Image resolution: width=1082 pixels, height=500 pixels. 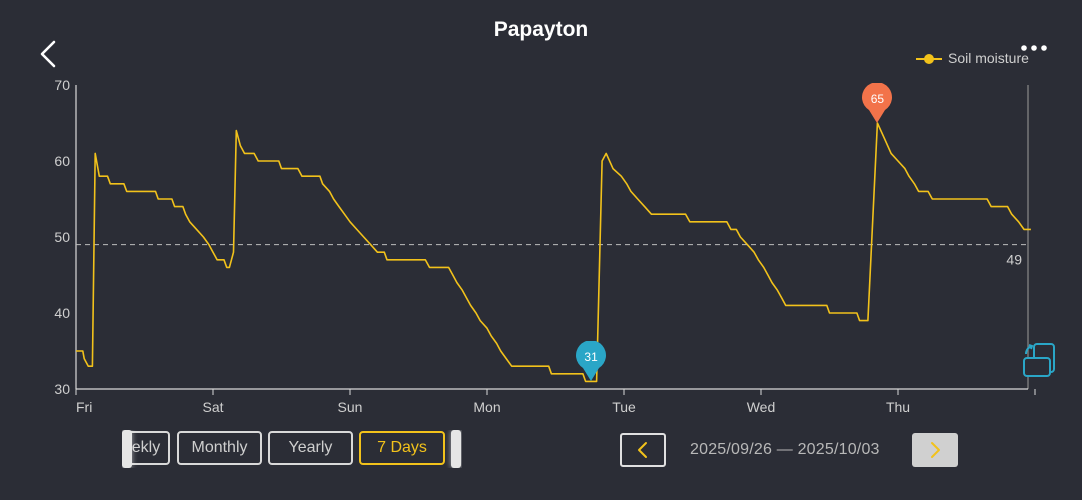 I want to click on tab-7-days: 7 Days, so click(x=402, y=448).